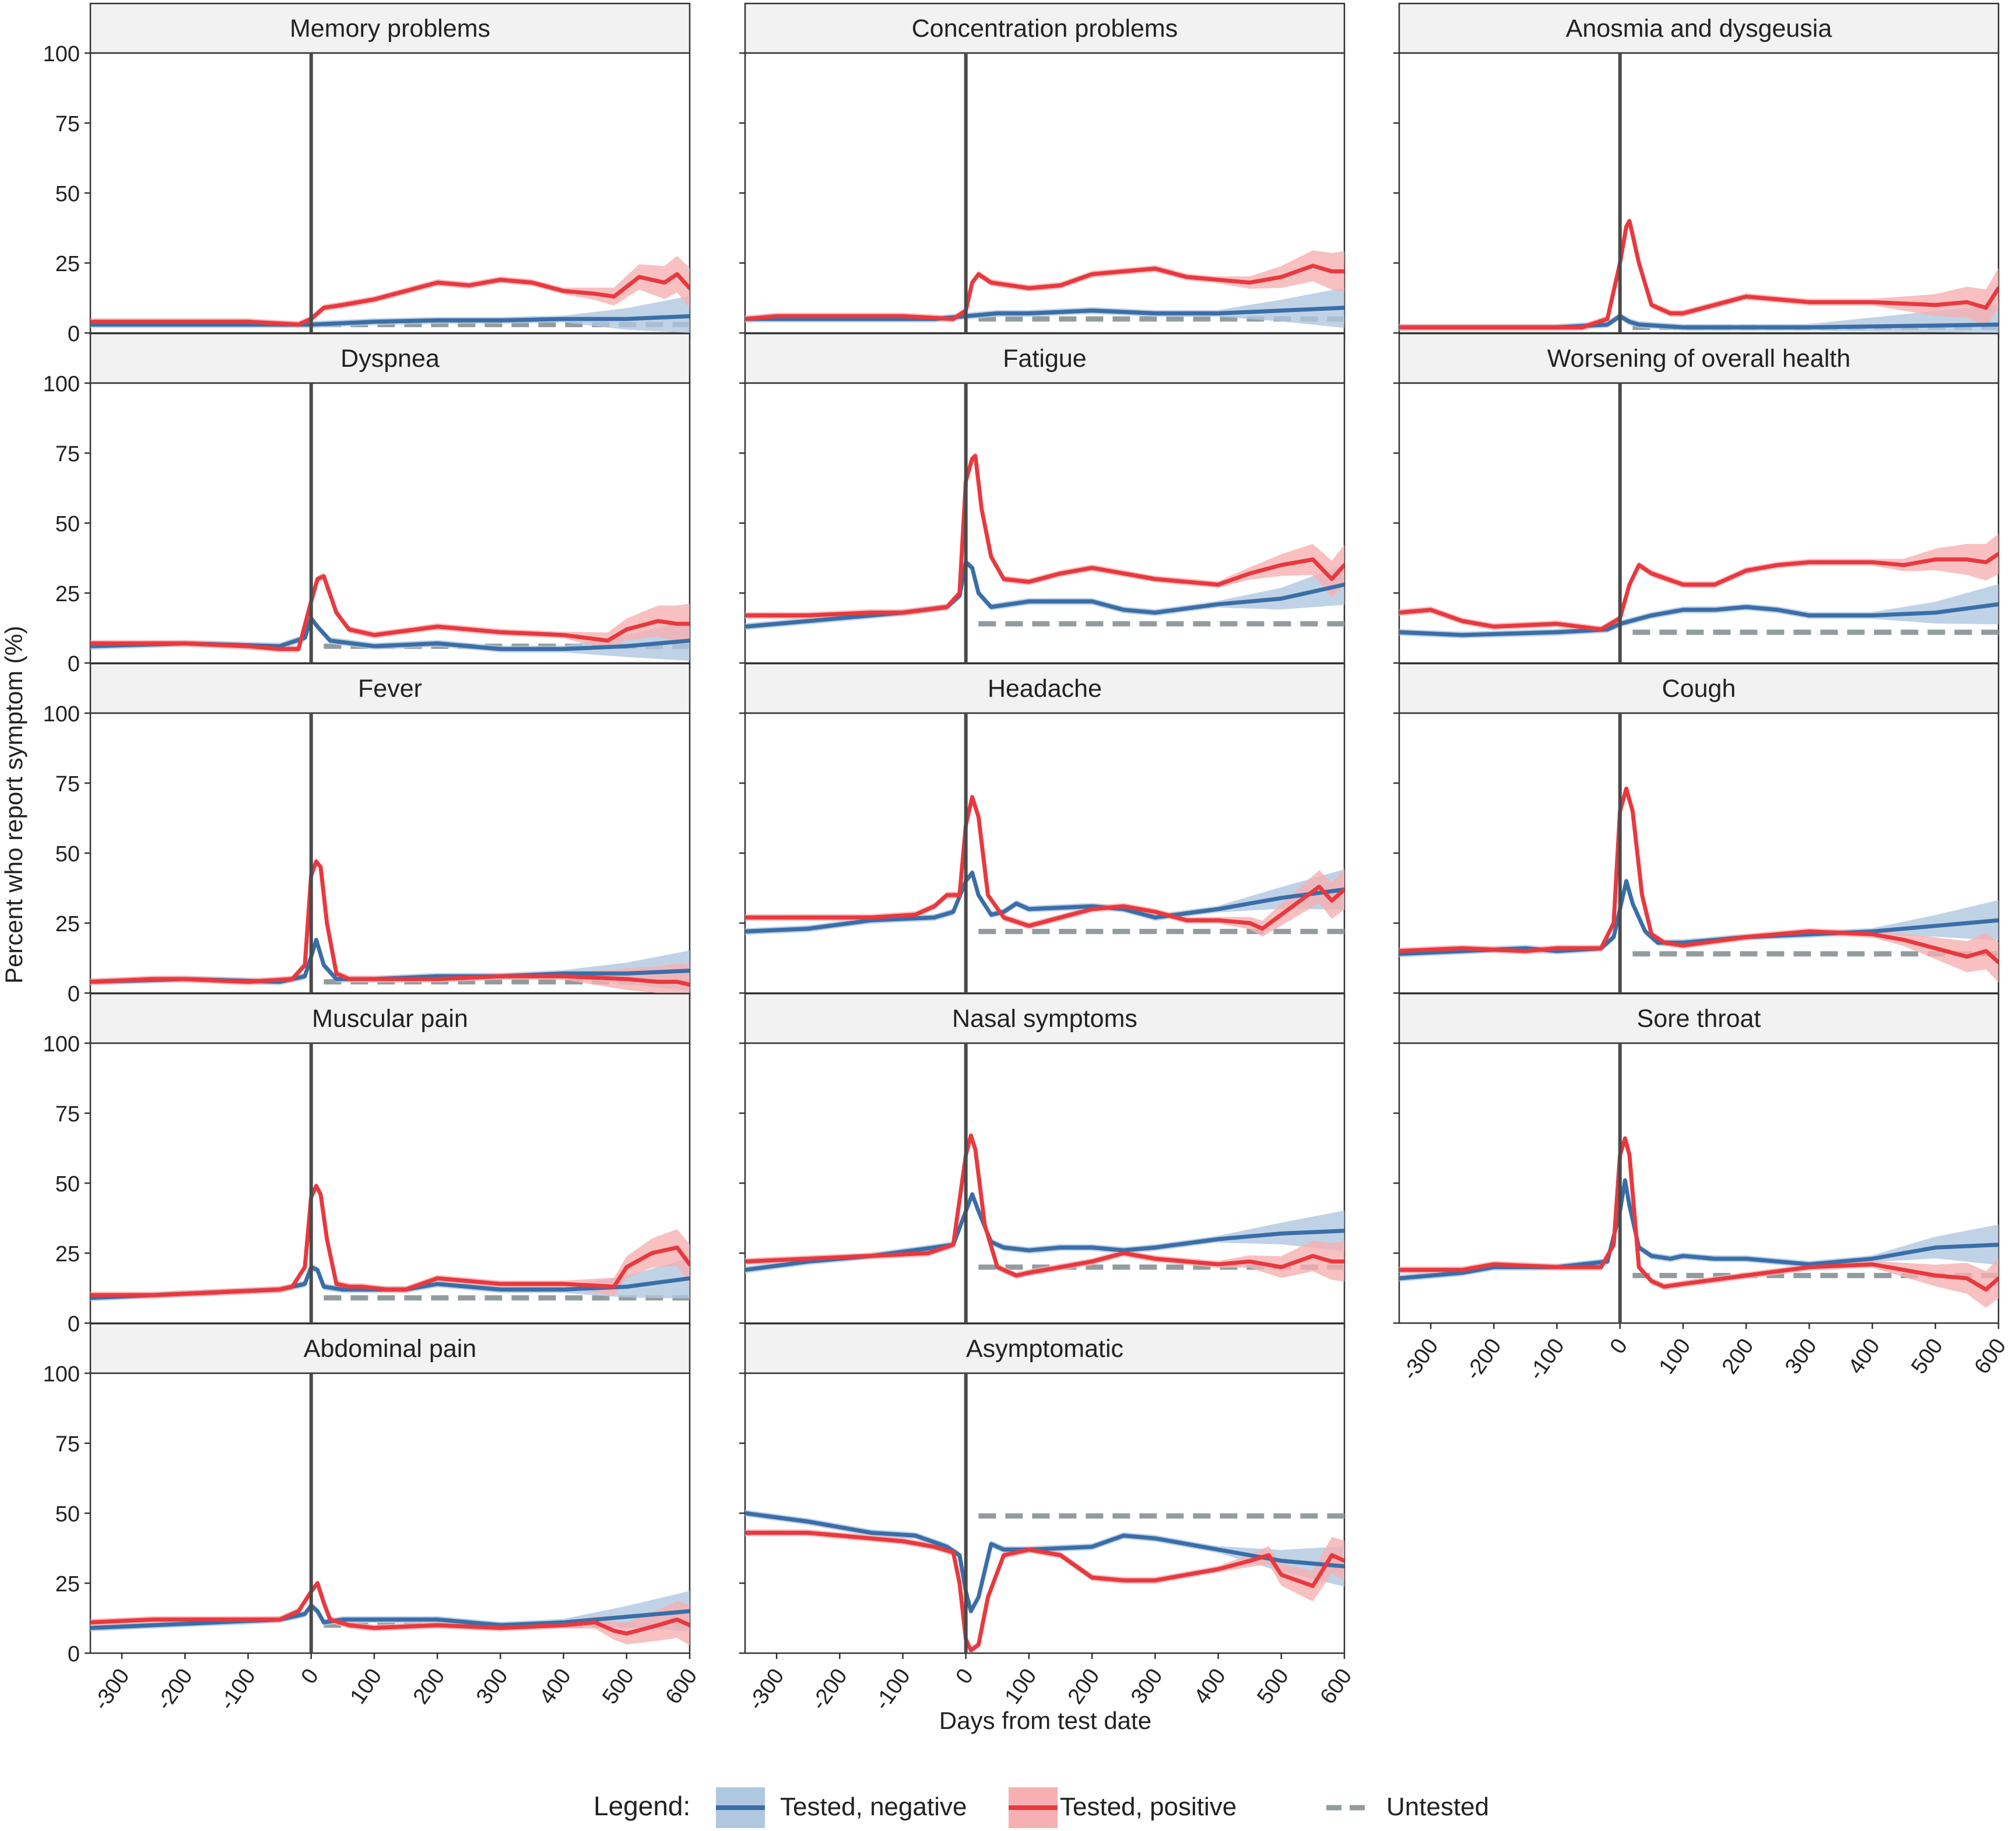  Describe the element at coordinates (1045, 689) in the screenshot. I see `panel-title: Headache` at that location.